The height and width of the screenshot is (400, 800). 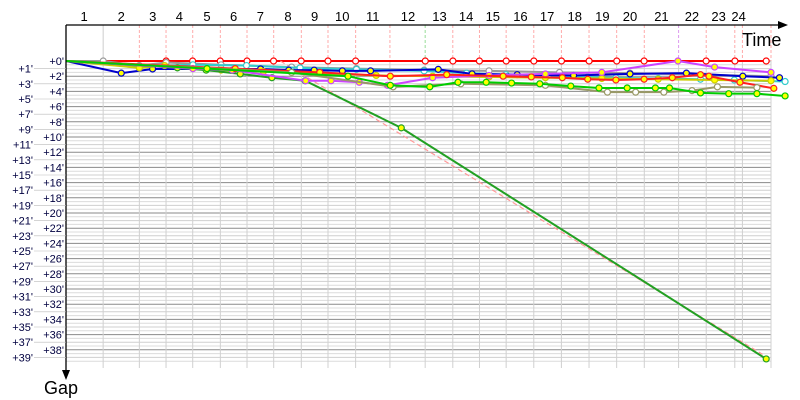 What do you see at coordinates (373, 16) in the screenshot?
I see `x-tick-label: 11` at bounding box center [373, 16].